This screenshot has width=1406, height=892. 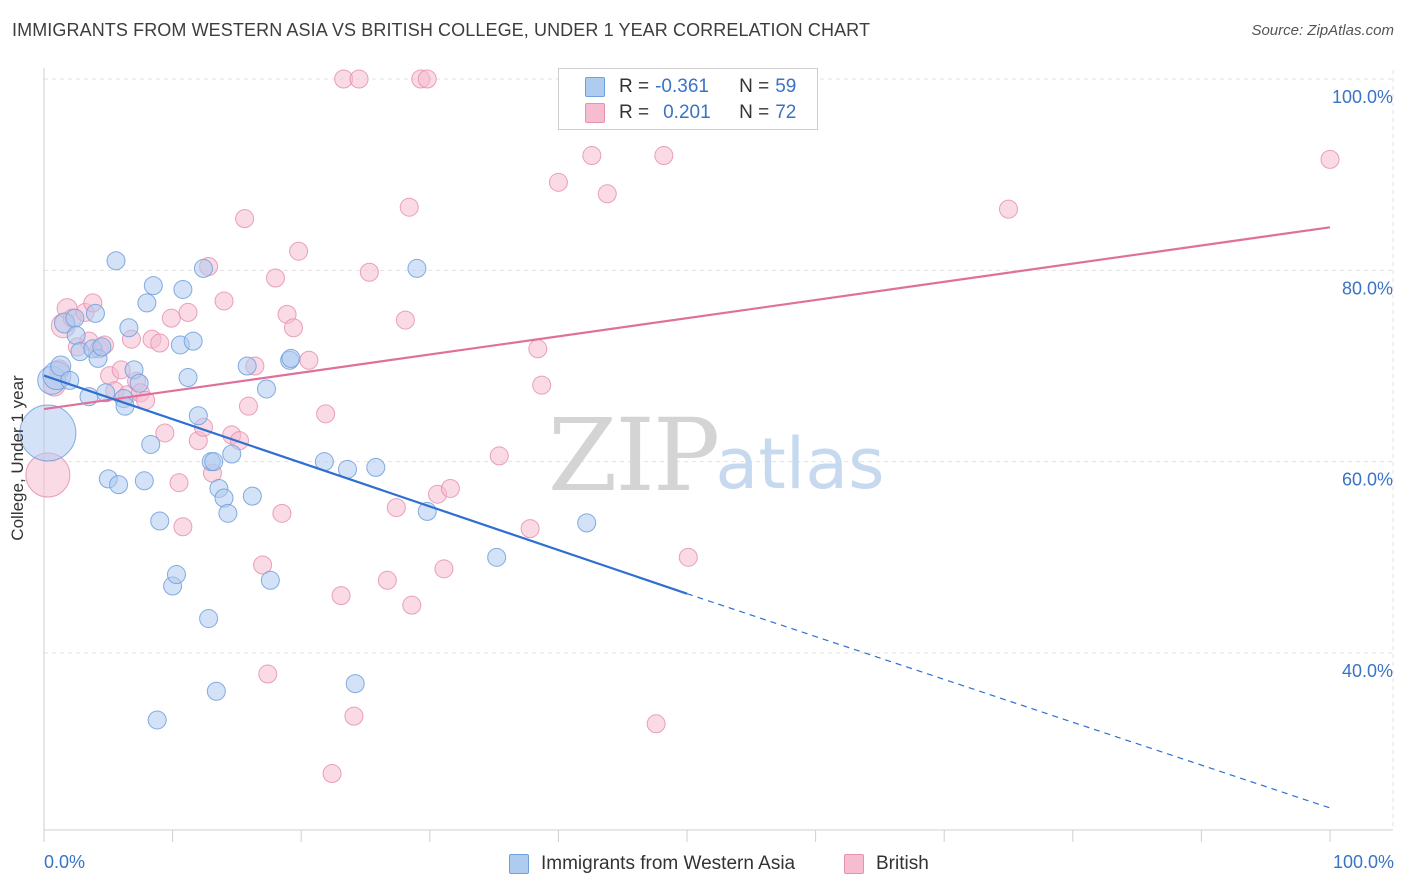 What do you see at coordinates (17, 458) in the screenshot?
I see `y-axis-label: College, Under 1 year` at bounding box center [17, 458].